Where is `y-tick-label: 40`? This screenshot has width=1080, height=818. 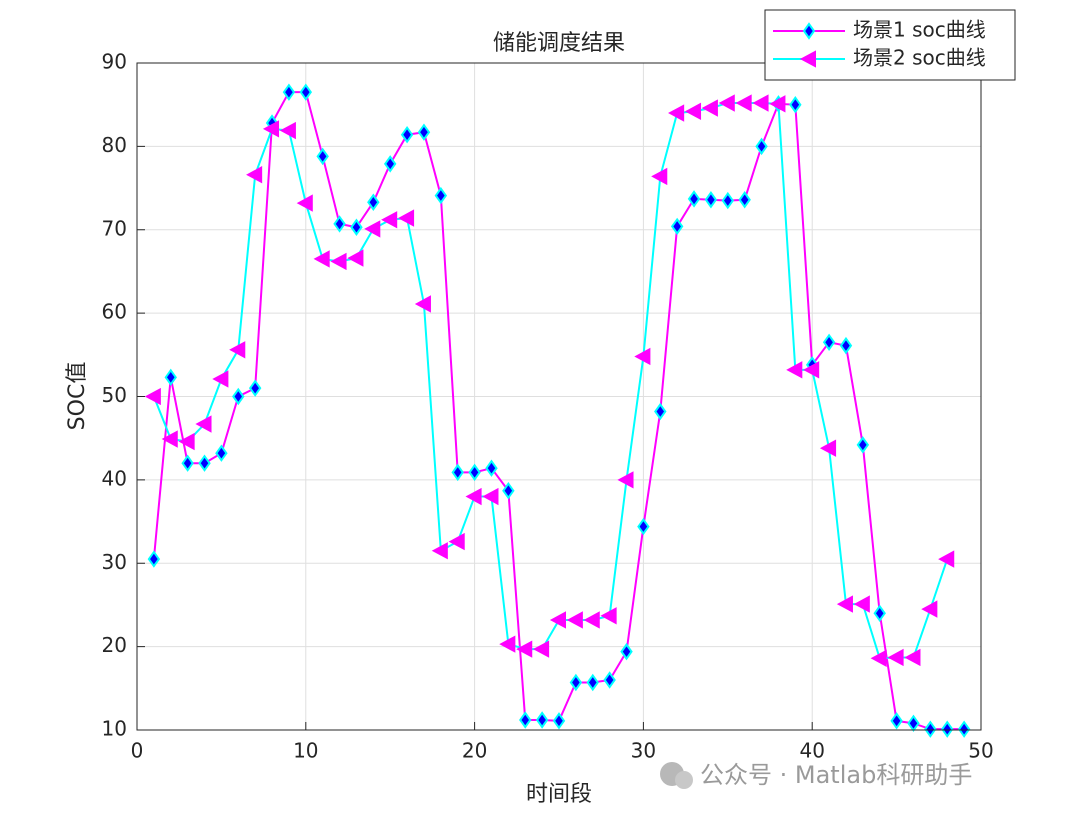
y-tick-label: 40 is located at coordinates (114, 478).